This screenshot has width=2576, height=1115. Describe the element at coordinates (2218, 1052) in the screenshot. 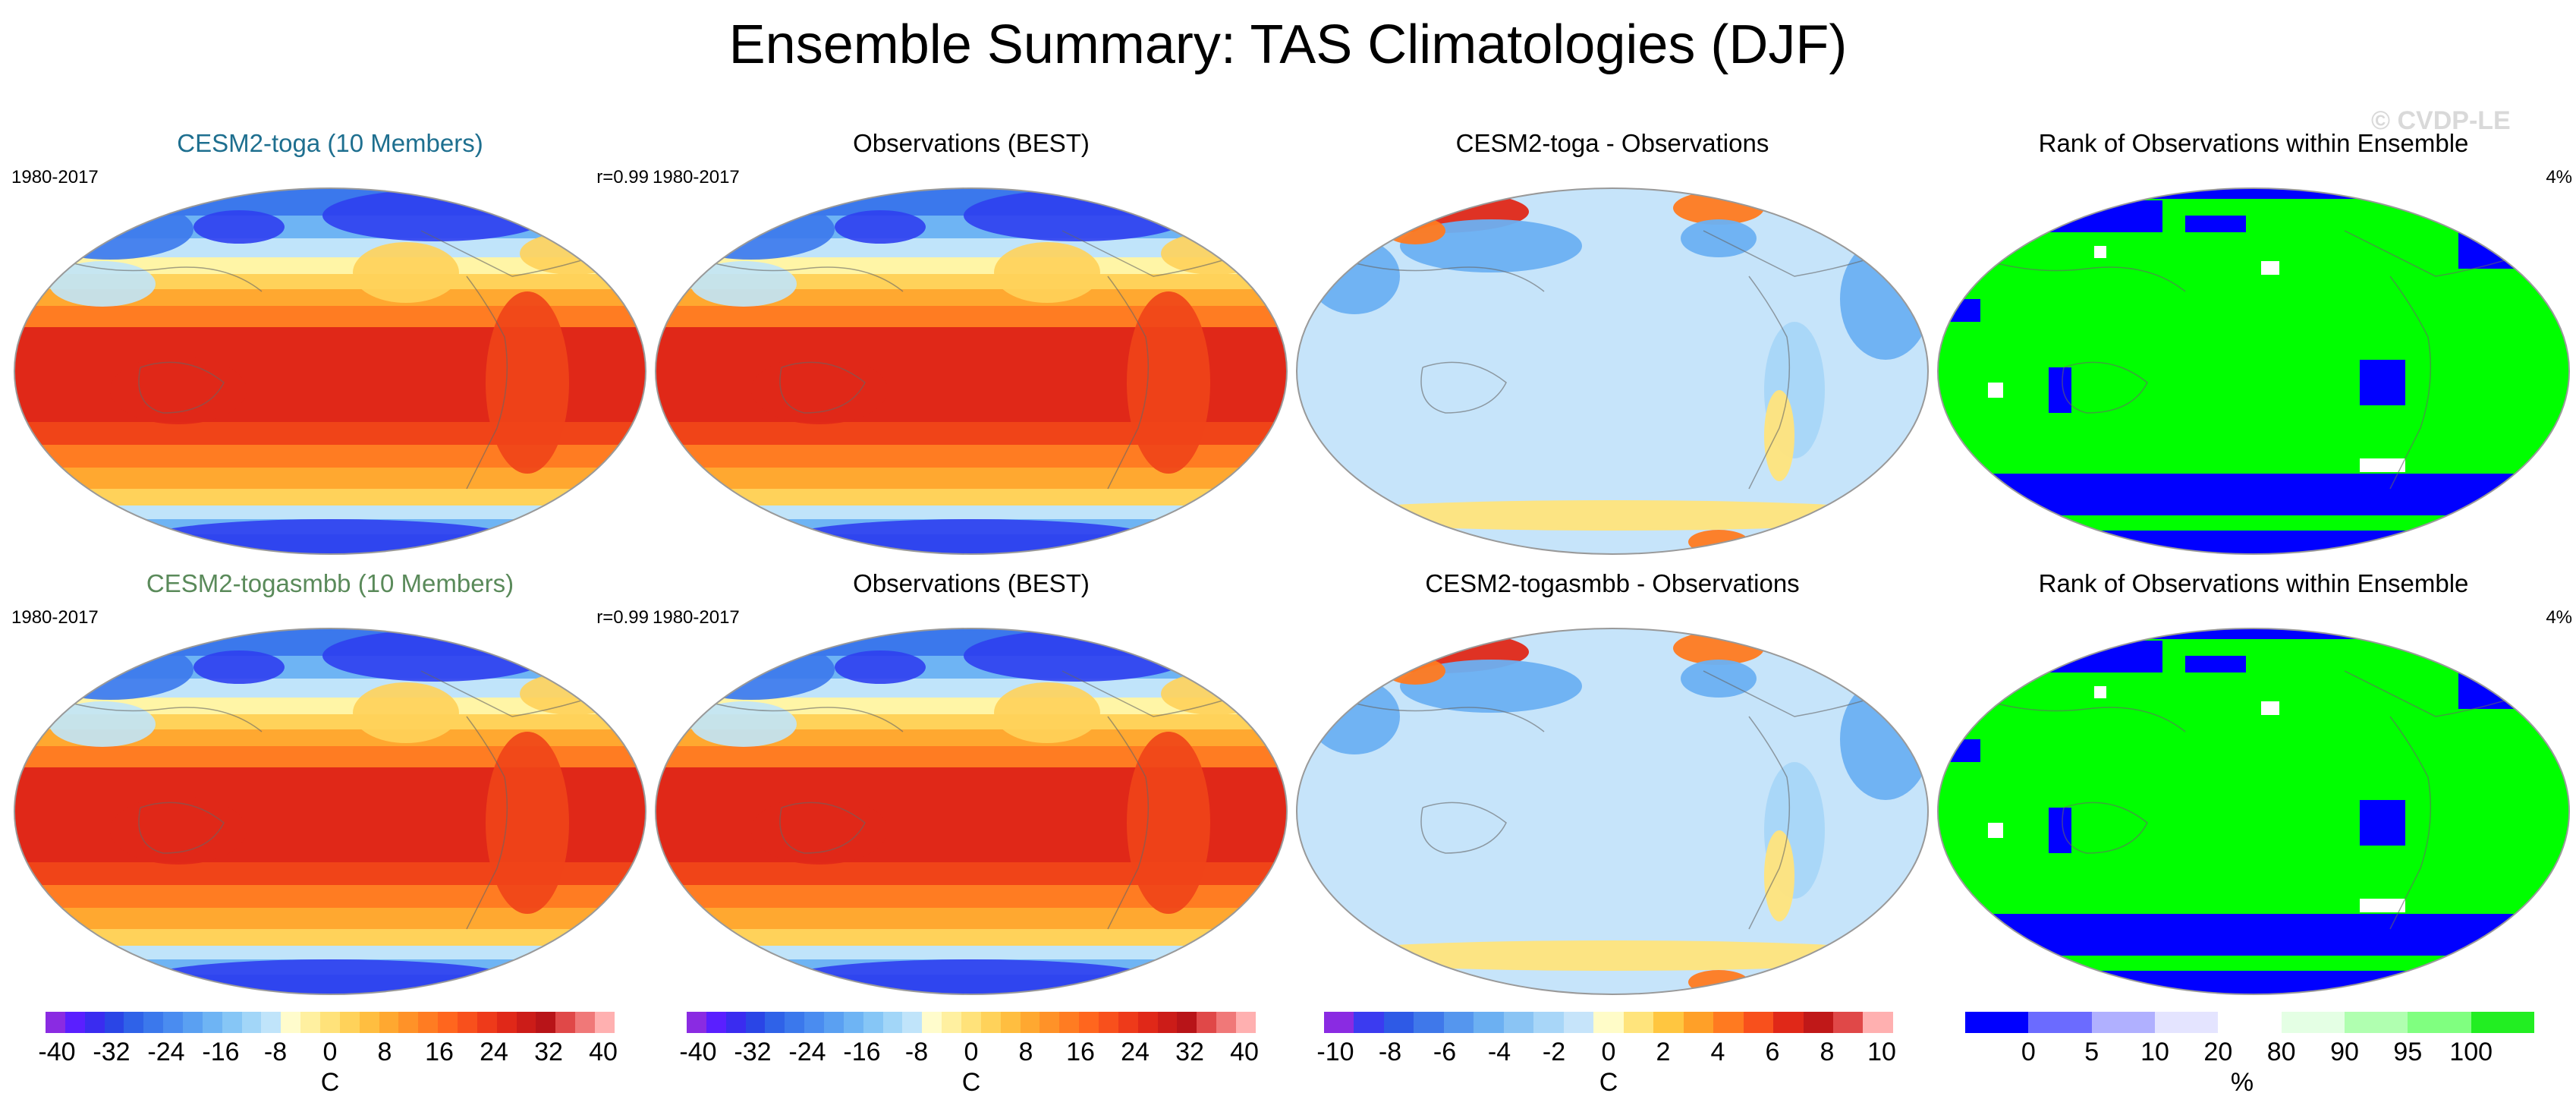

I see `colorbar-tick-label: 20` at that location.